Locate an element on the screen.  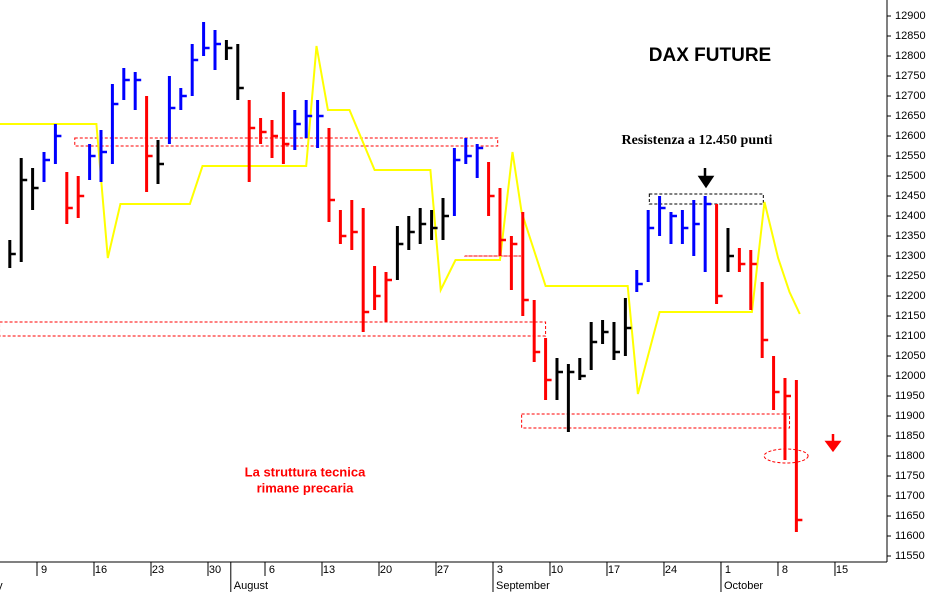
x-tick-label: 3 is located at coordinates (500, 570).